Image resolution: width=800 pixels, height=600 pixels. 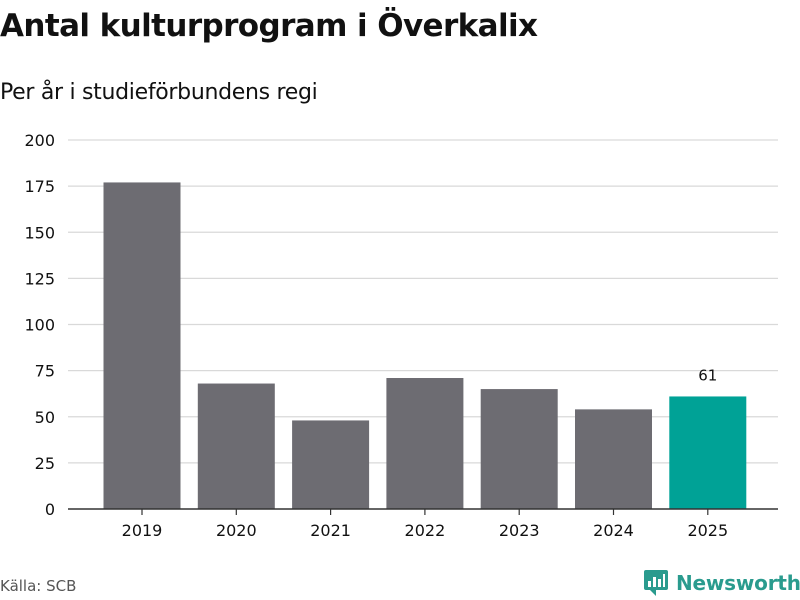 I want to click on x-tick-label: 2019, so click(x=142, y=530).